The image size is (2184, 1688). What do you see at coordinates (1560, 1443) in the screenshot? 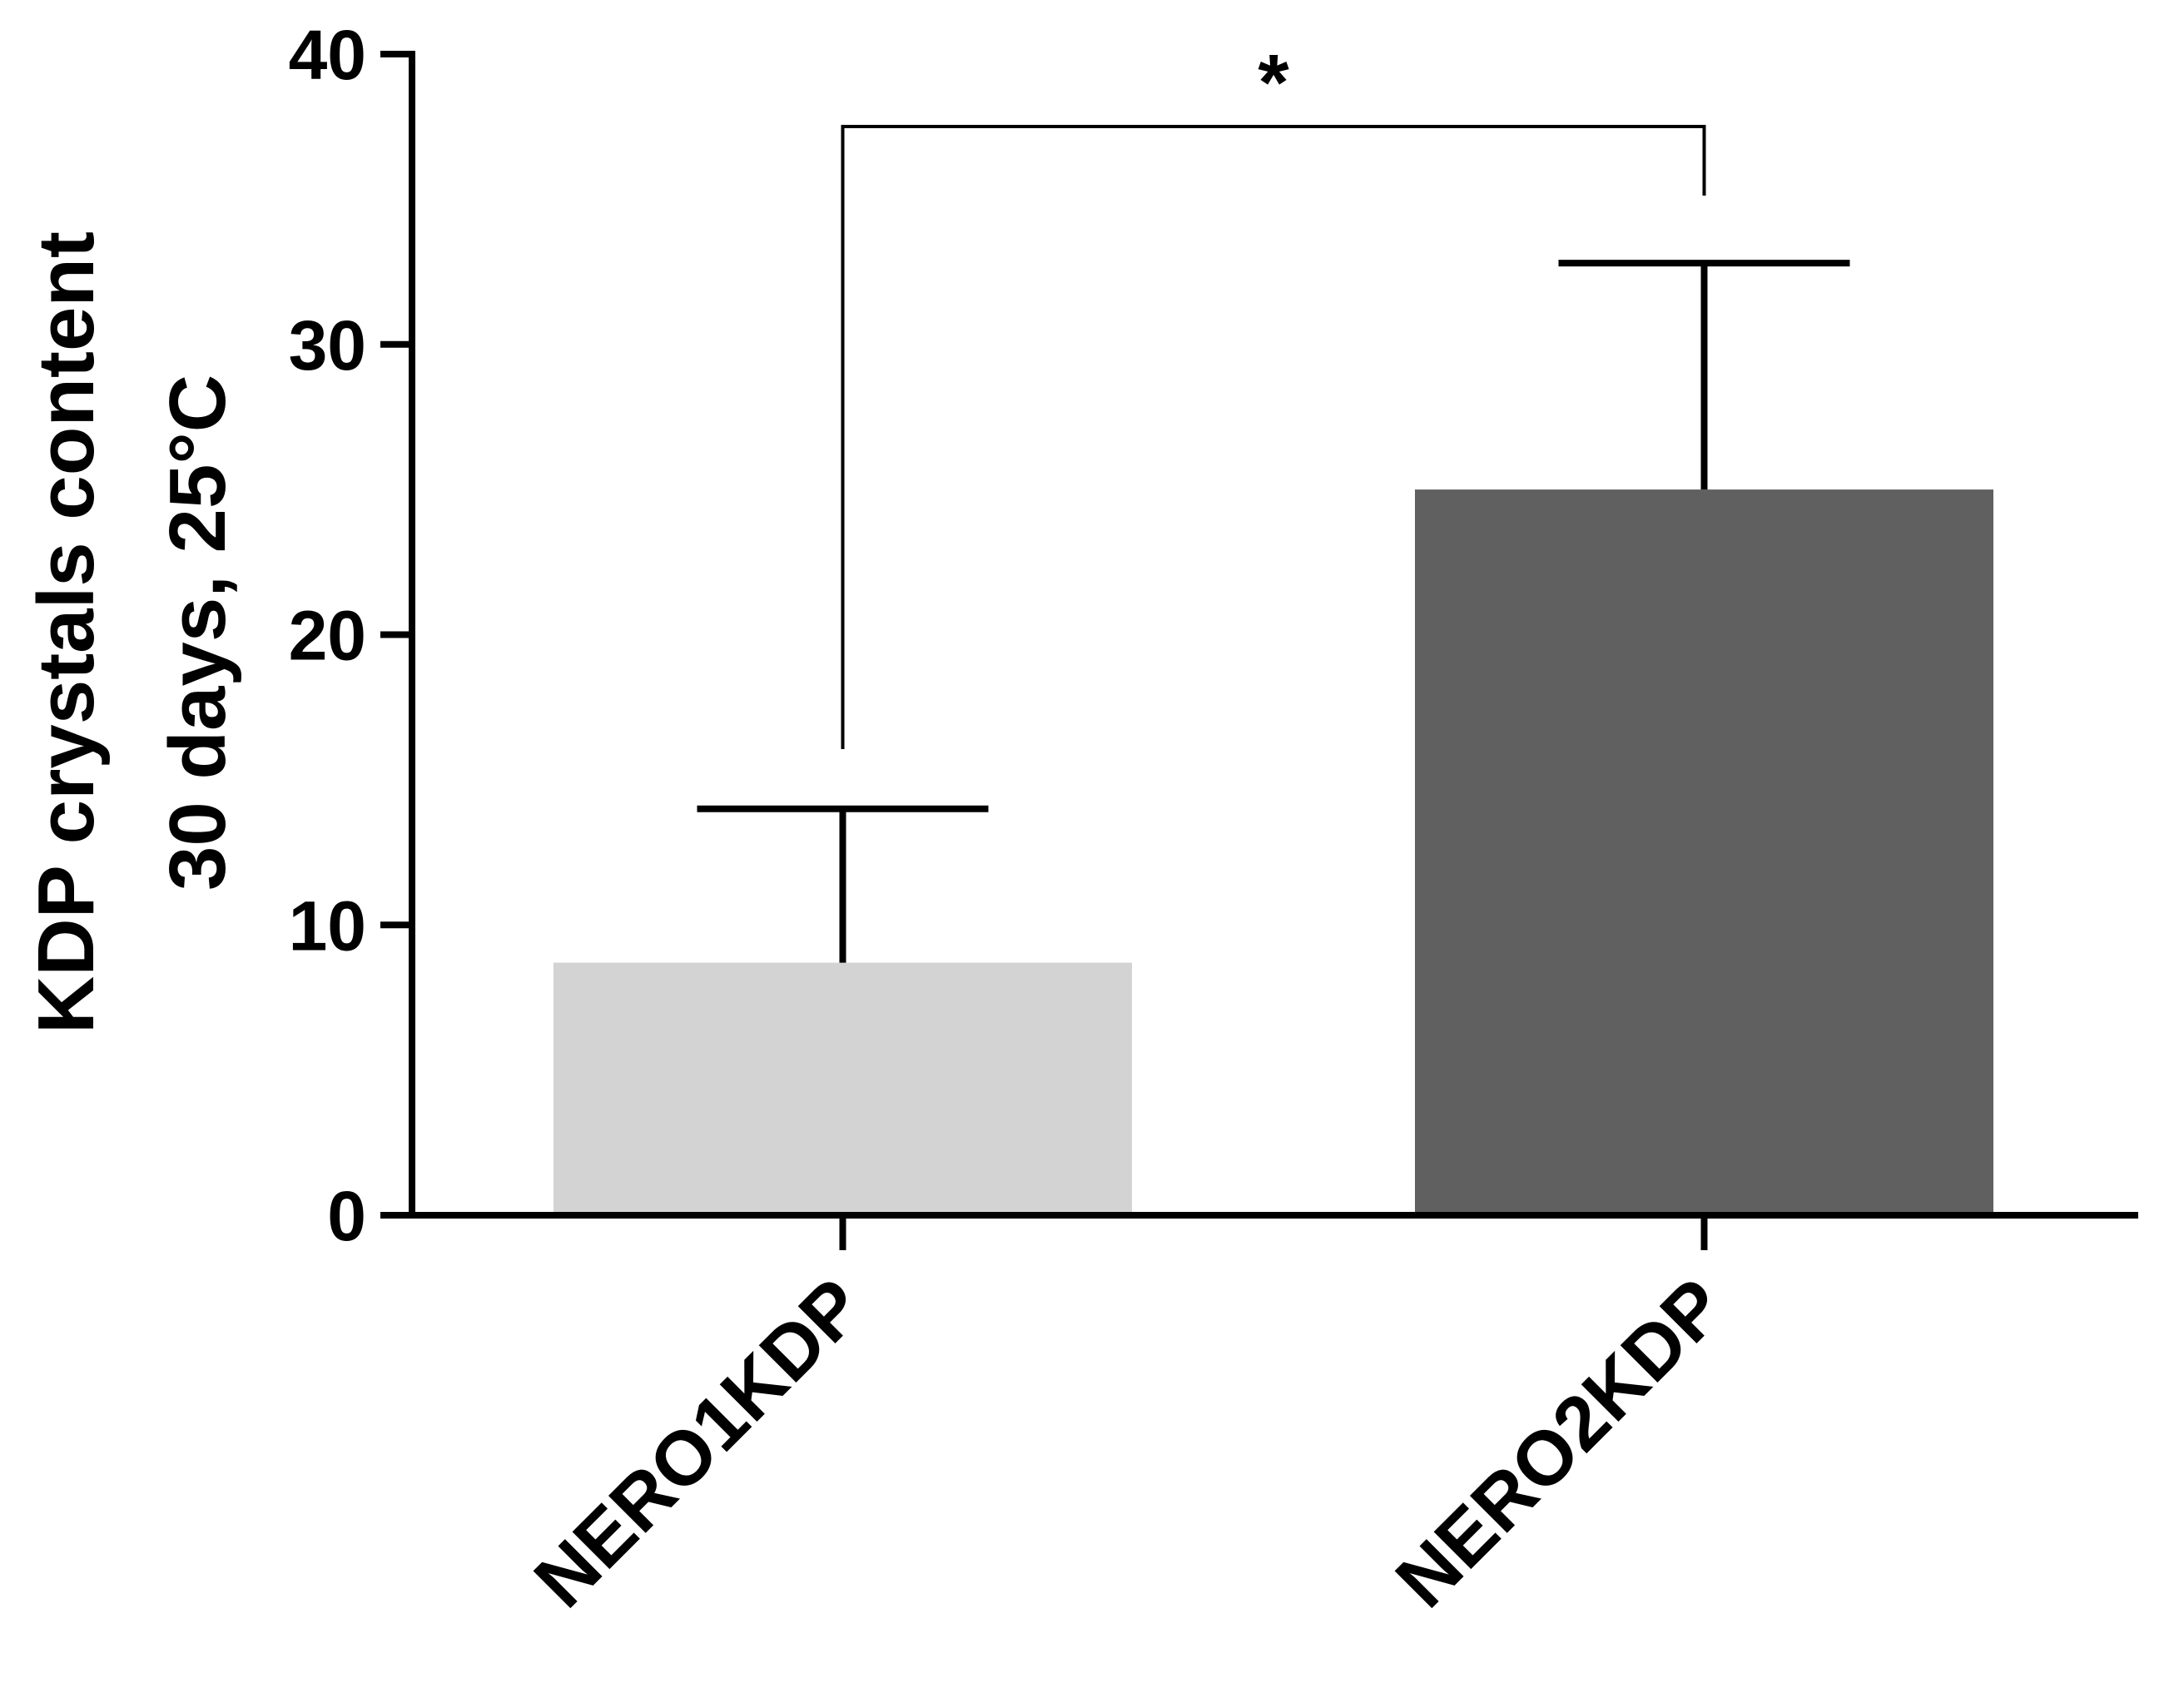
I see `x-tick-label-nero2kdp: NERO2KDP` at bounding box center [1560, 1443].